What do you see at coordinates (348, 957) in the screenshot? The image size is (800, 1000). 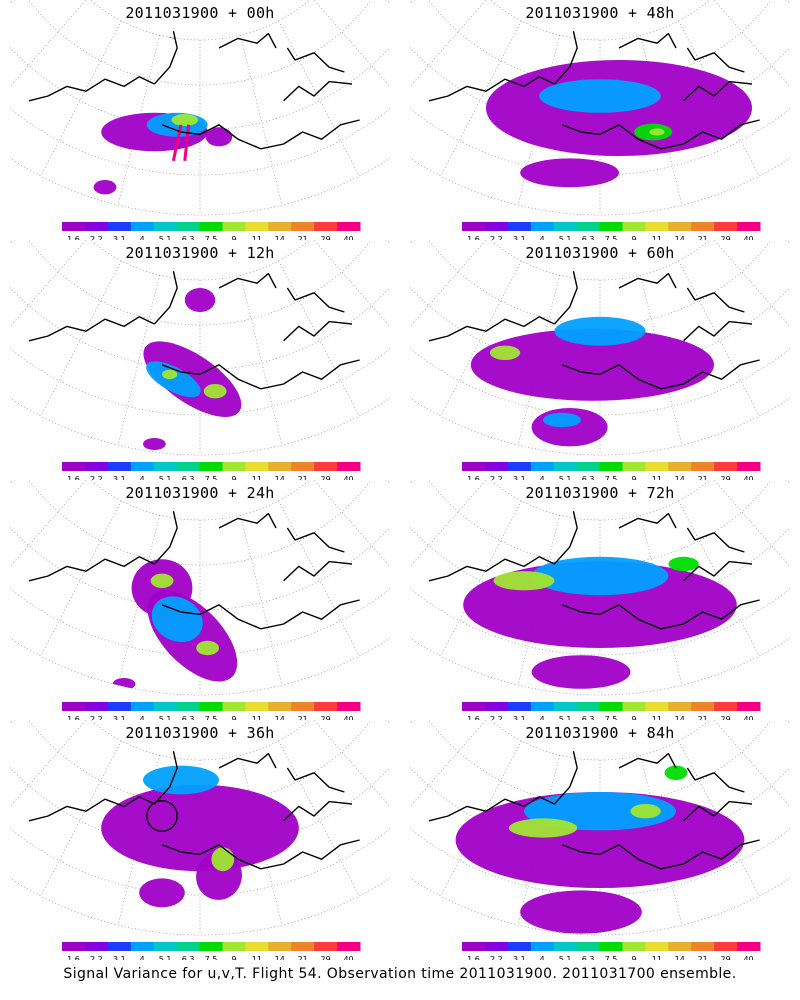 I see `colorbar-tick-label: 40` at bounding box center [348, 957].